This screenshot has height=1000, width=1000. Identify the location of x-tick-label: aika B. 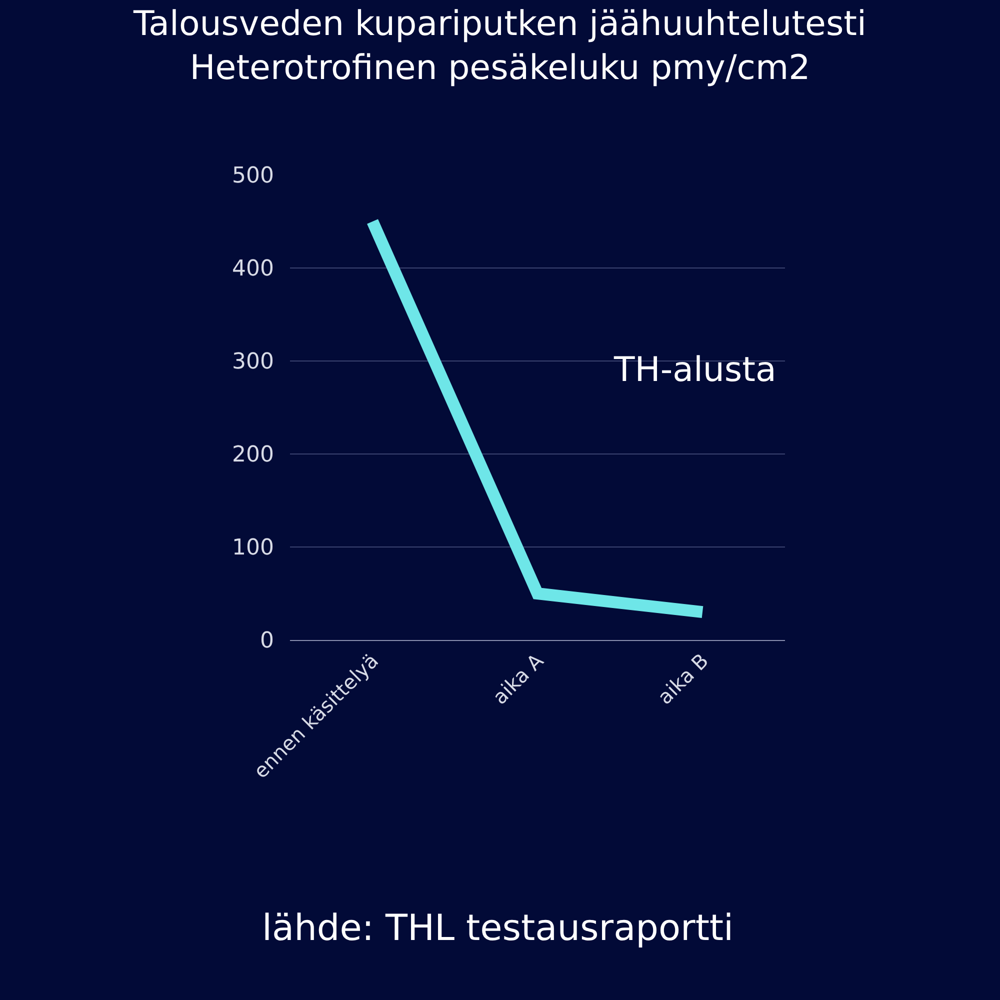
(683, 679).